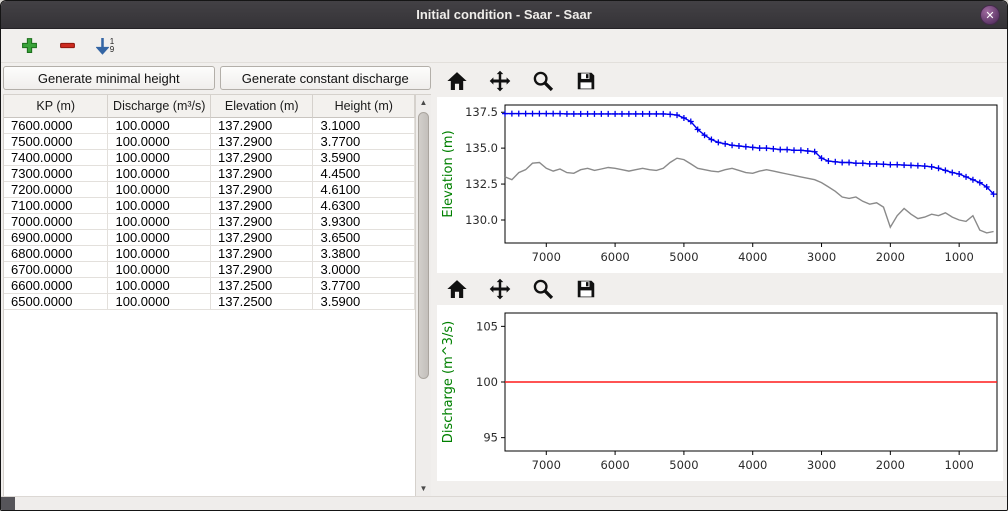  I want to click on column-header: KP (m), so click(56, 106).